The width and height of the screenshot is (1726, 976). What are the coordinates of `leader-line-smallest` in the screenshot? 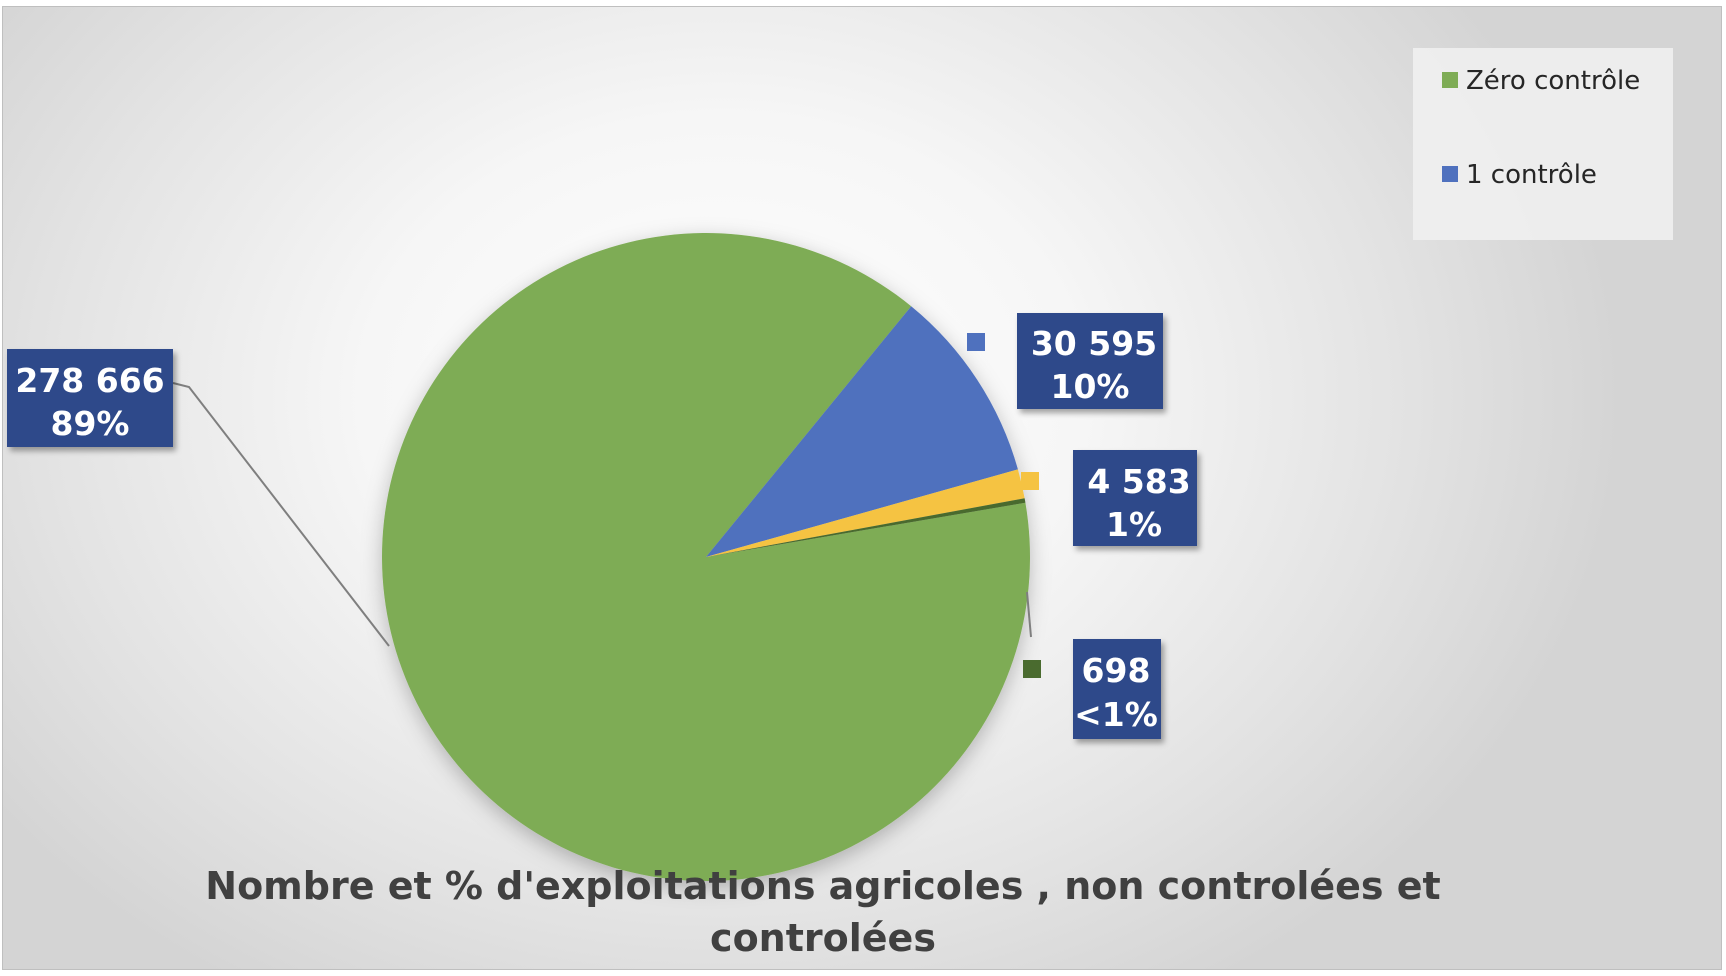 It's located at (1029, 614).